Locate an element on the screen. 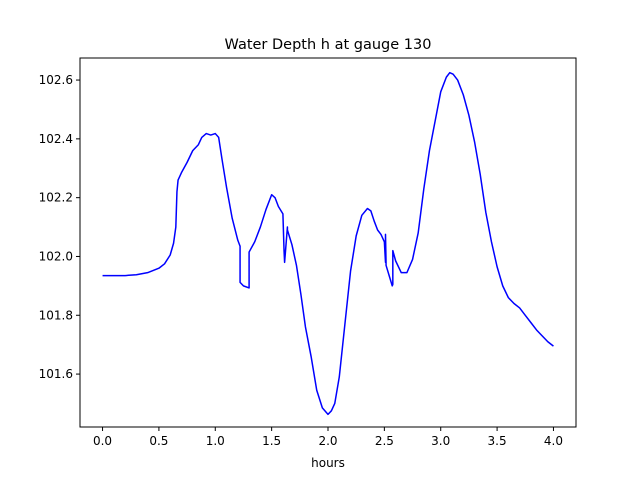 This screenshot has height=480, width=640. y-tick-label: 102.0 is located at coordinates (56, 256).